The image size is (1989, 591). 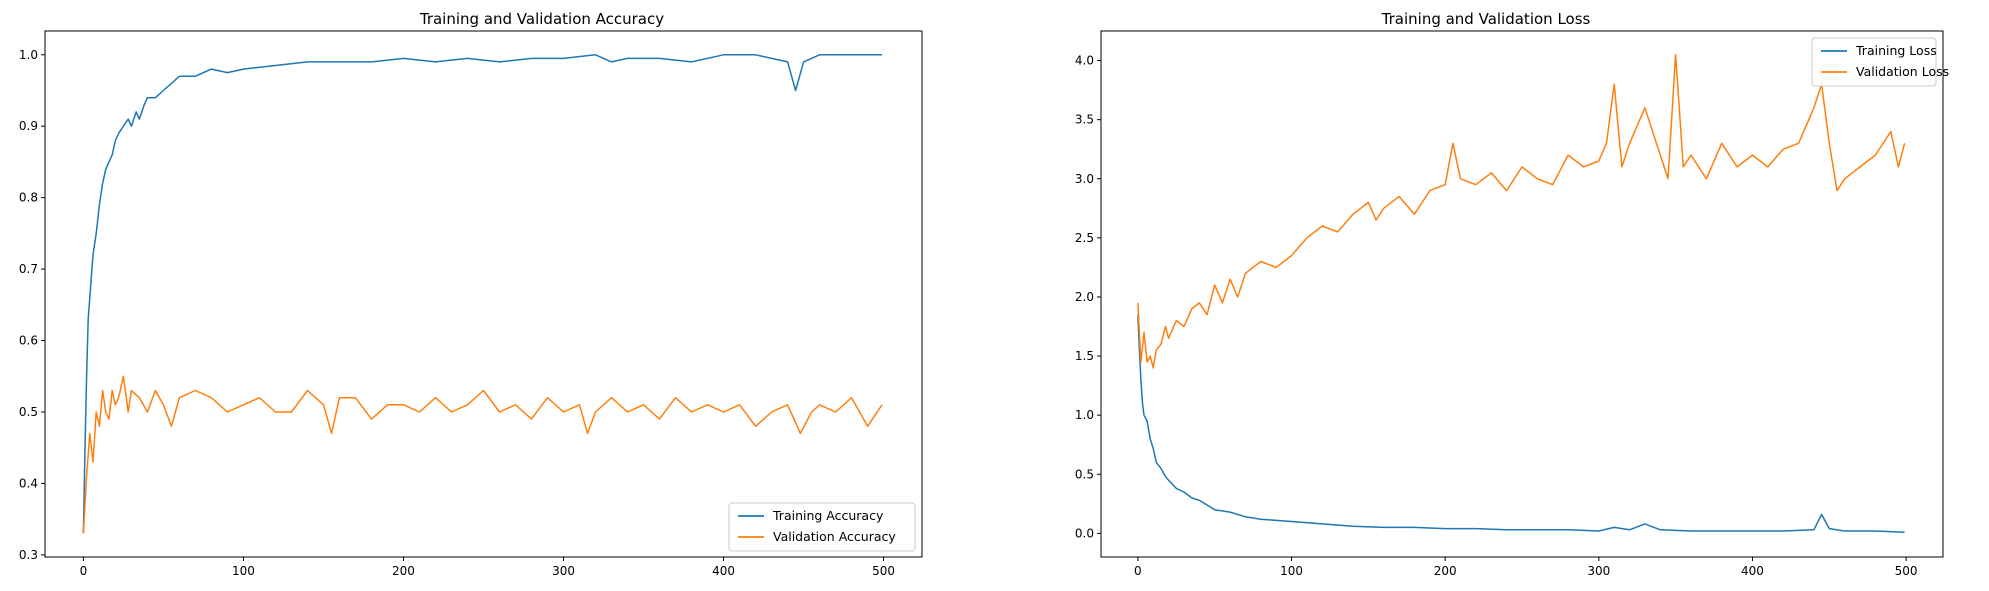 I want to click on loss-x-tick-label: 0, so click(x=1138, y=571).